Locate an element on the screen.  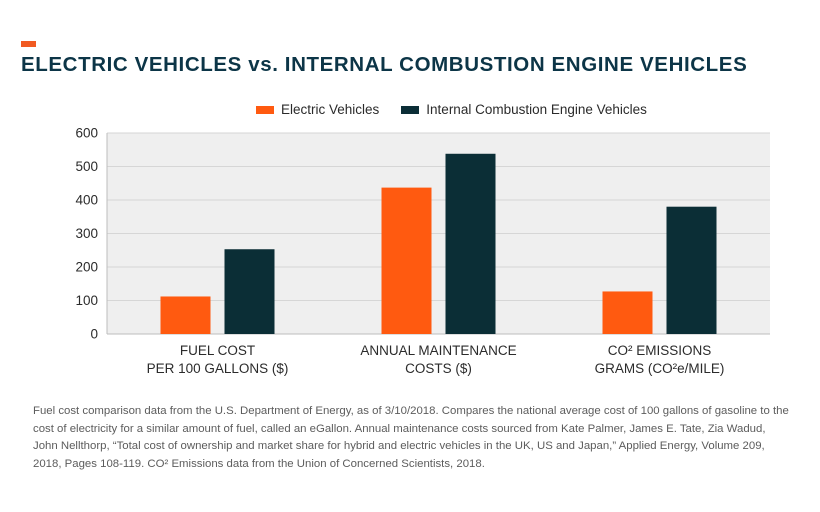
legend-item-ice: Internal Combustion Engine Vehicles is located at coordinates (524, 109).